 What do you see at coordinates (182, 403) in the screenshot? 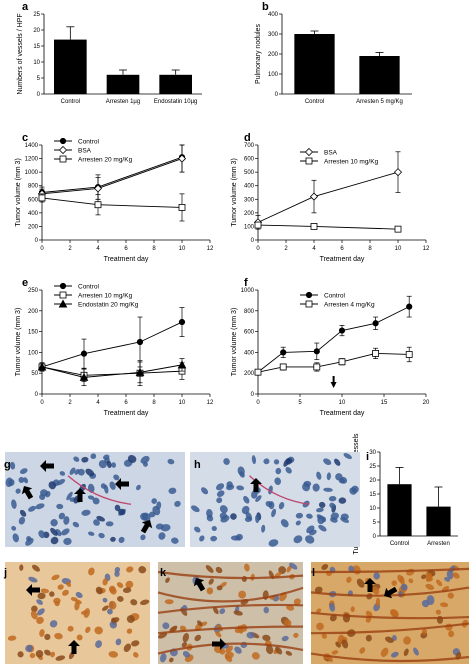
I see `x-tick-label: 10` at bounding box center [182, 403].